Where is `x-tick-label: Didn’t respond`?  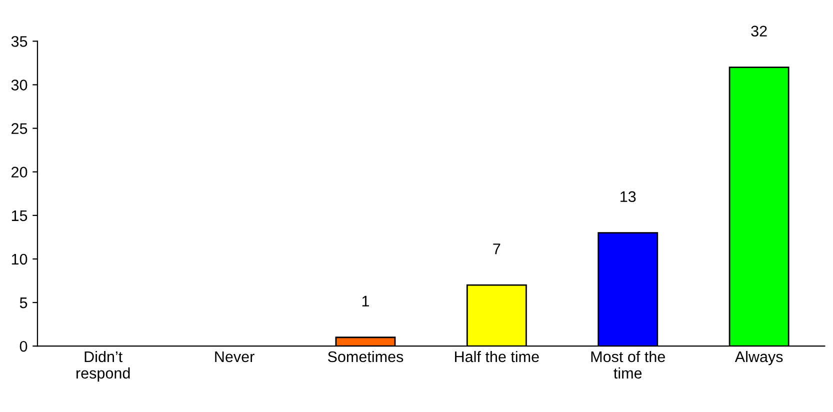
x-tick-label: Didn’t respond is located at coordinates (103, 366).